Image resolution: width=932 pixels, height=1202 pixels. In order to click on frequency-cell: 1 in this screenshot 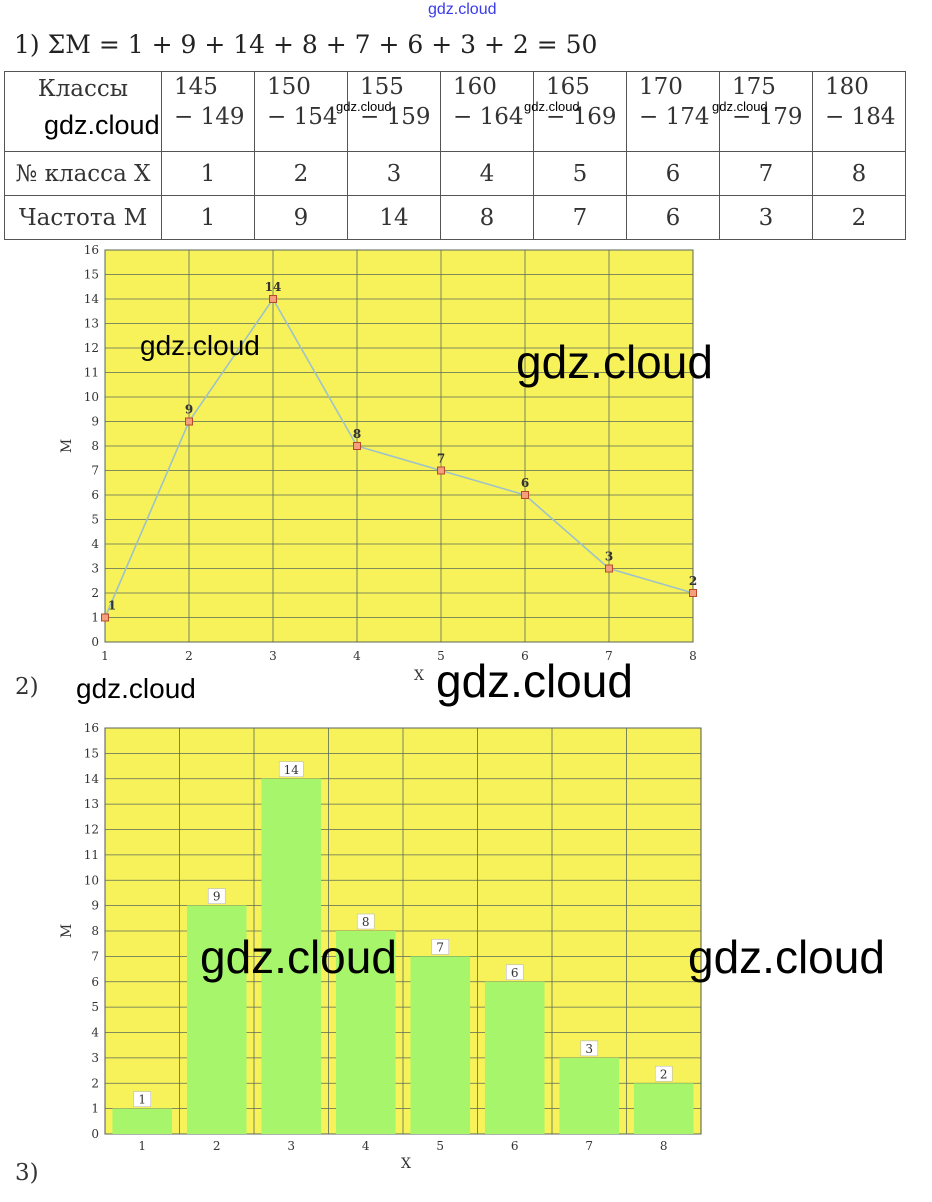, I will do `click(208, 217)`.